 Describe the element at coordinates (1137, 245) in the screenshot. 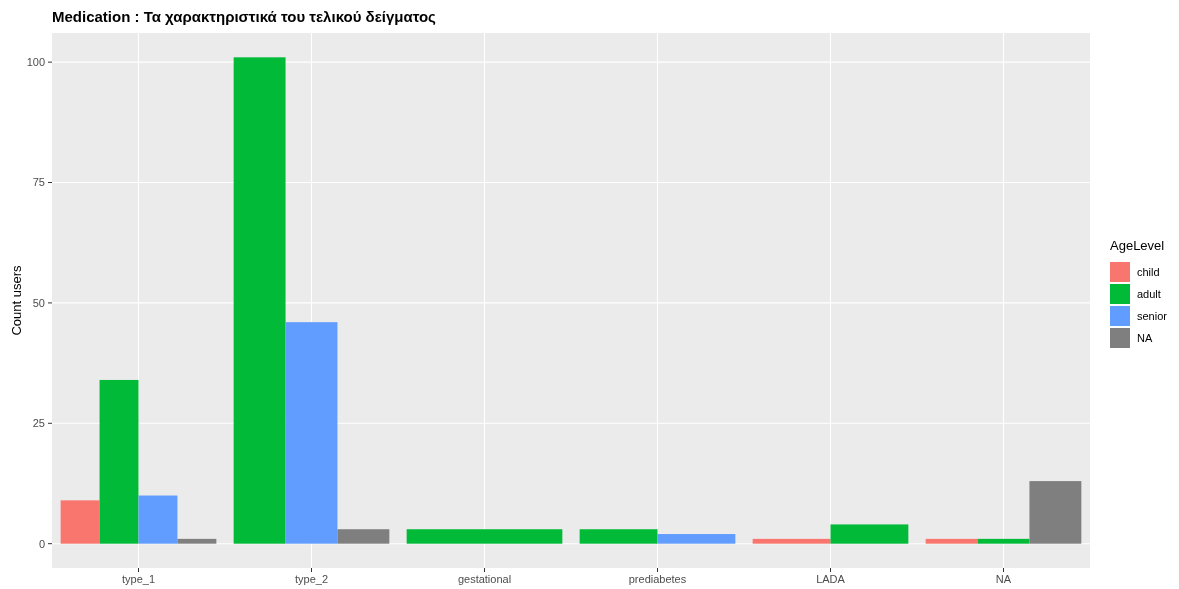

I see `legend-title: AgeLevel` at that location.